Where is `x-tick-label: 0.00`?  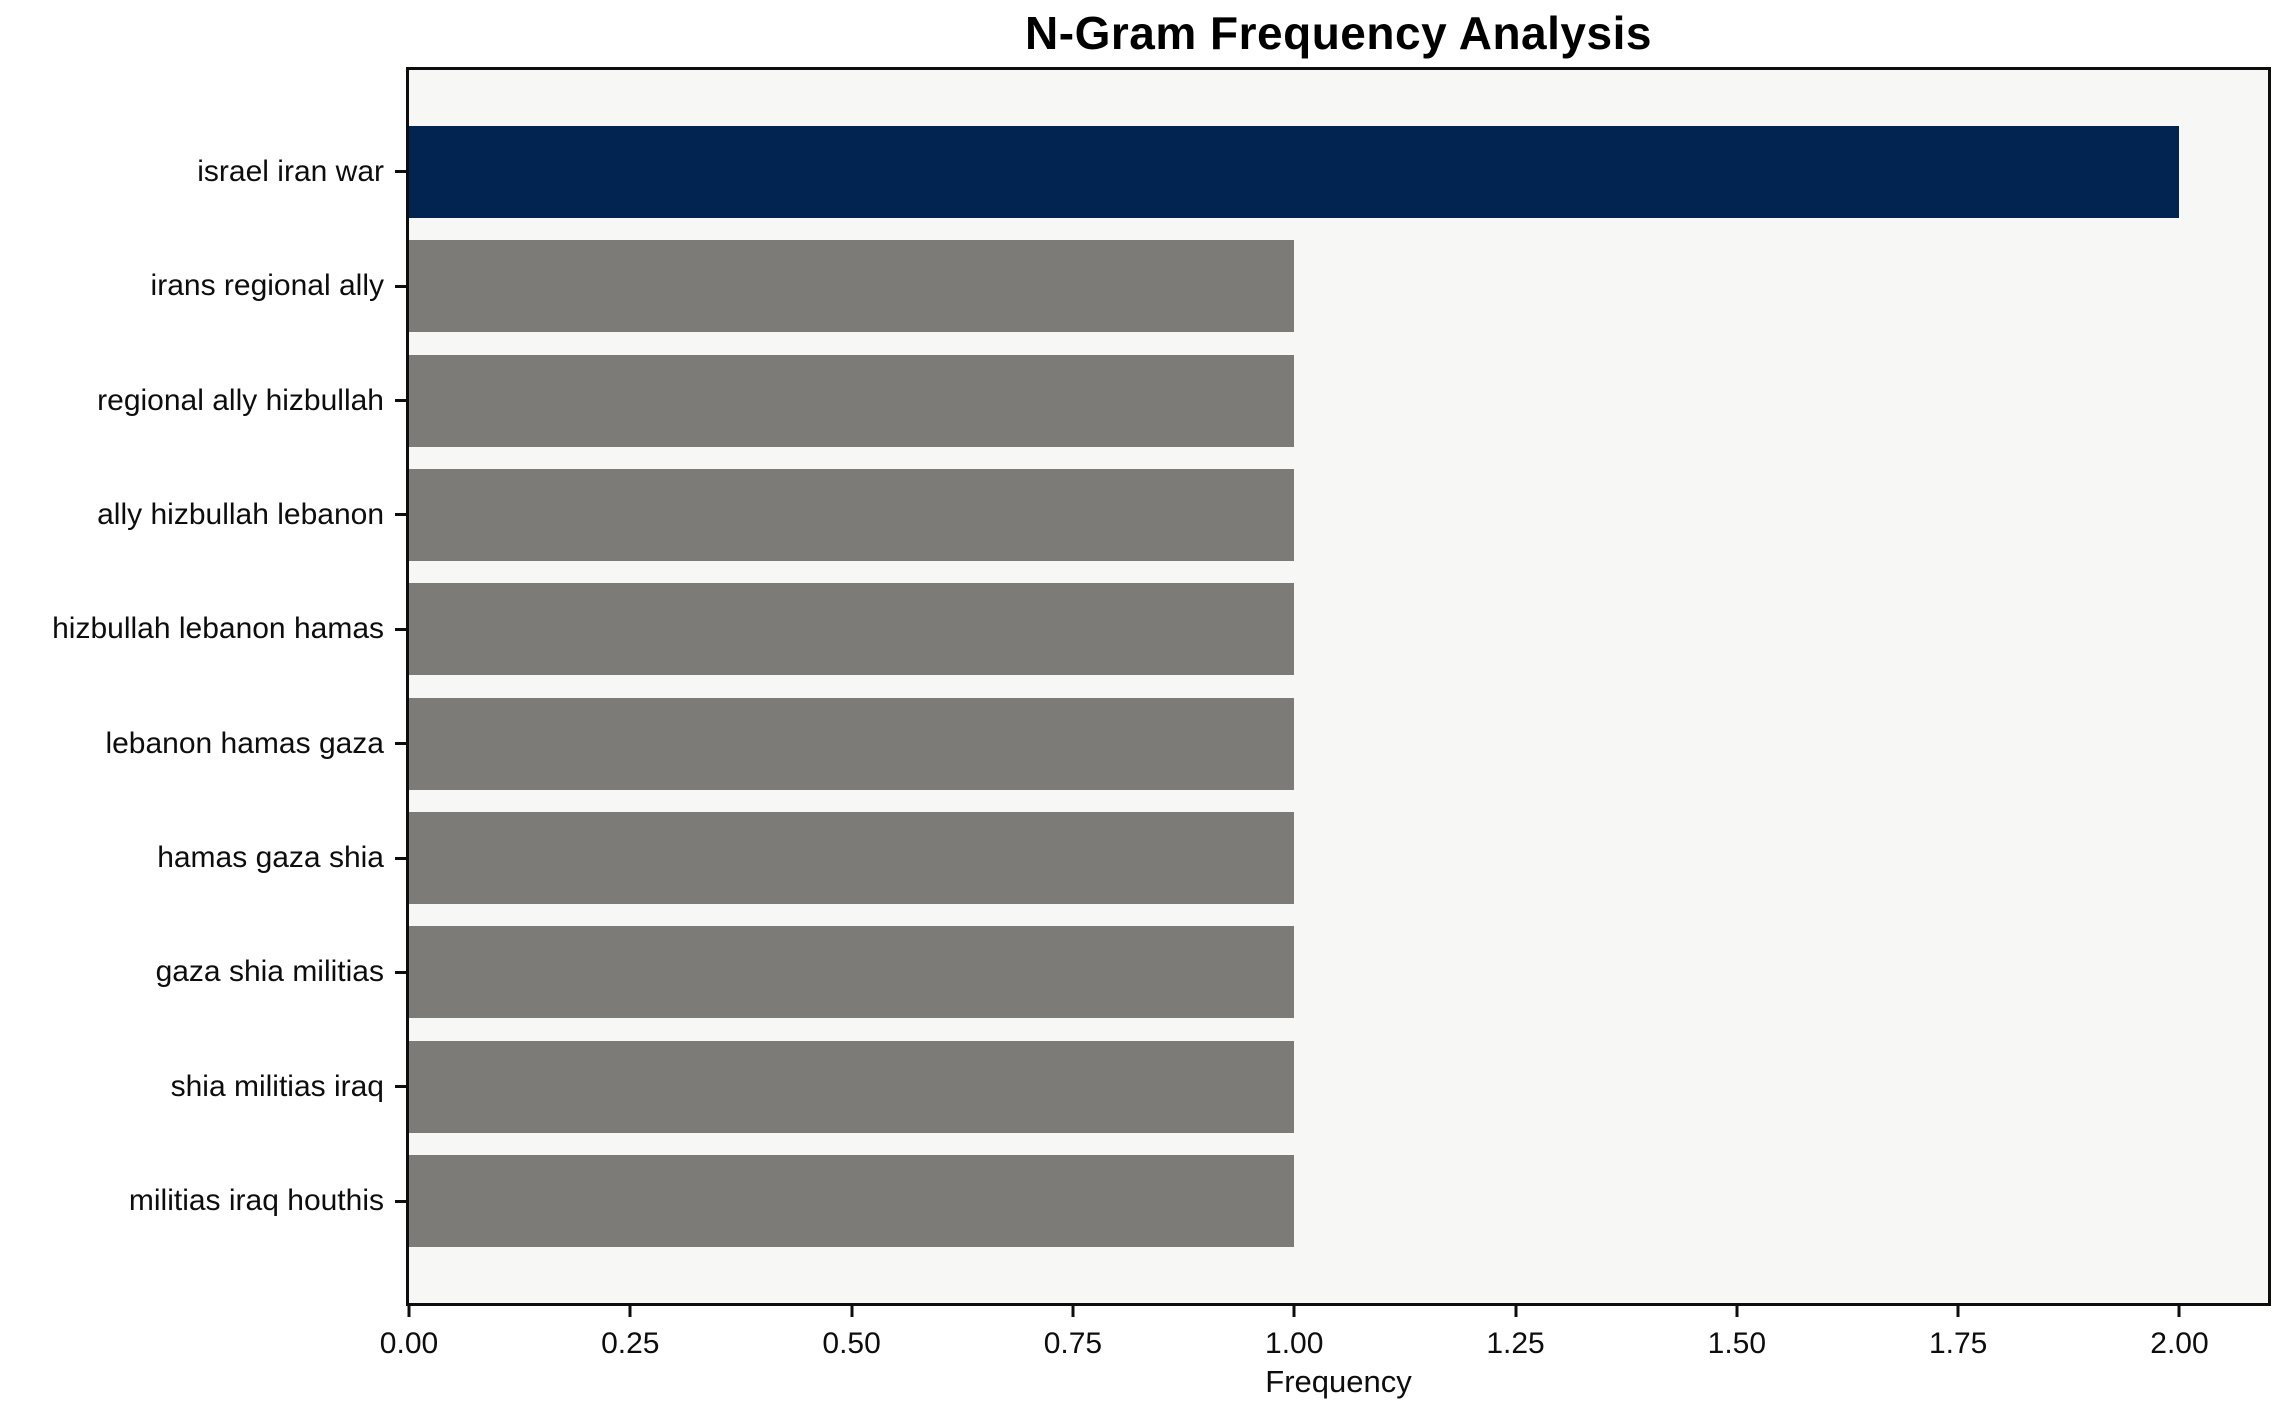 x-tick-label: 0.00 is located at coordinates (409, 1343).